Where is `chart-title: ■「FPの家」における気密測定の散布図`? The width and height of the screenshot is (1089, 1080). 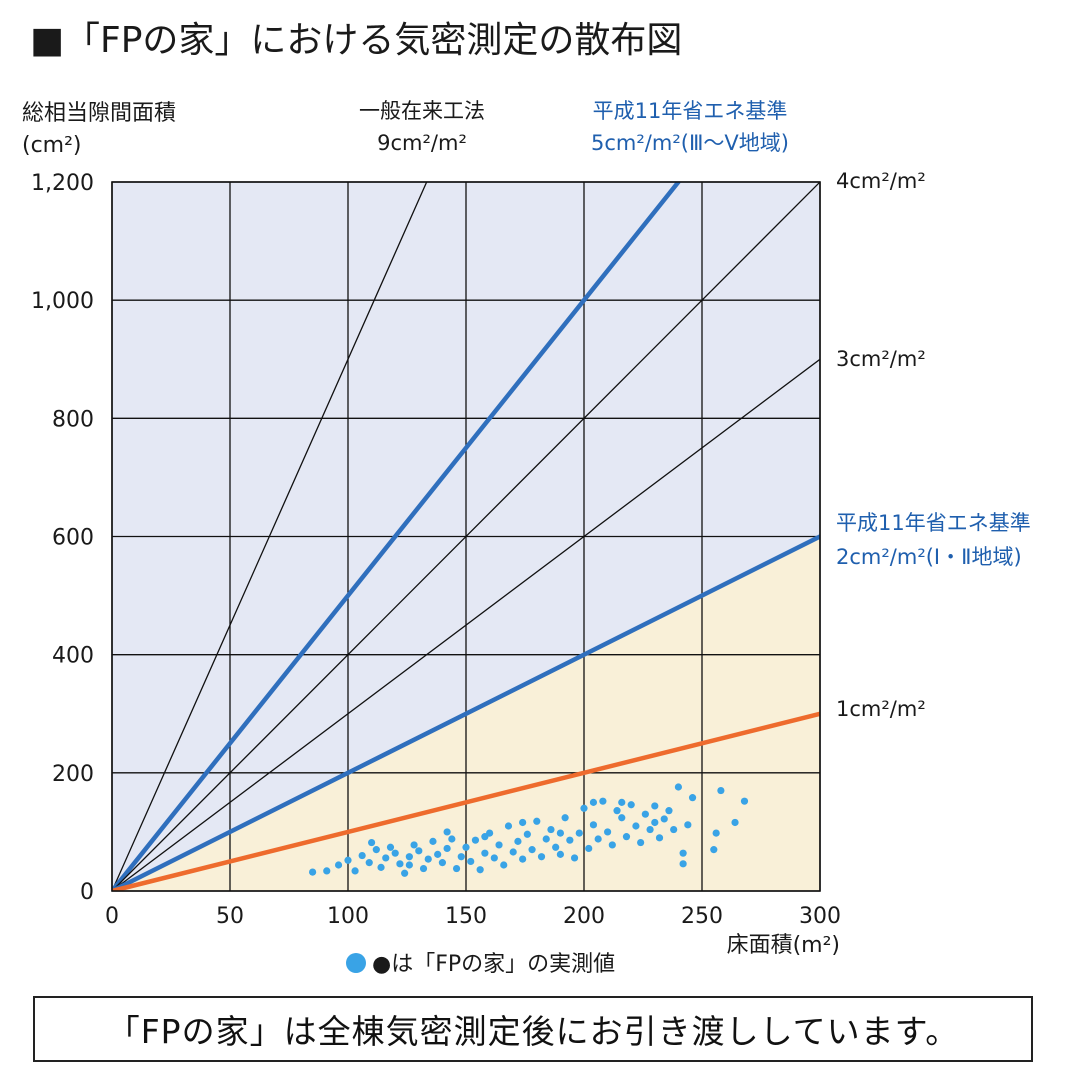 chart-title: ■「FPの家」における気密測定の散布図 is located at coordinates (356, 40).